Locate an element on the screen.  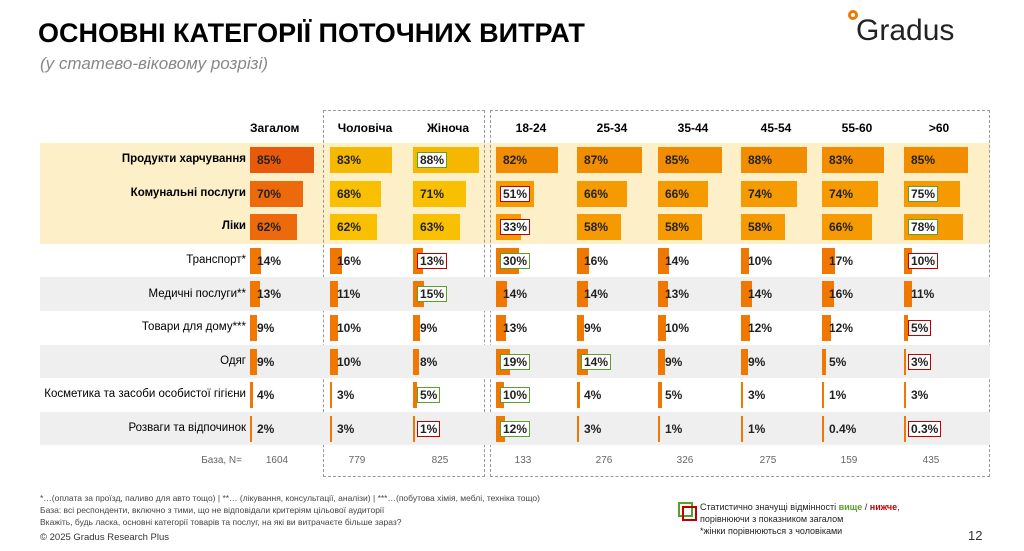
subtitle: (у статево-віковому розрізі) is located at coordinates (154, 63).